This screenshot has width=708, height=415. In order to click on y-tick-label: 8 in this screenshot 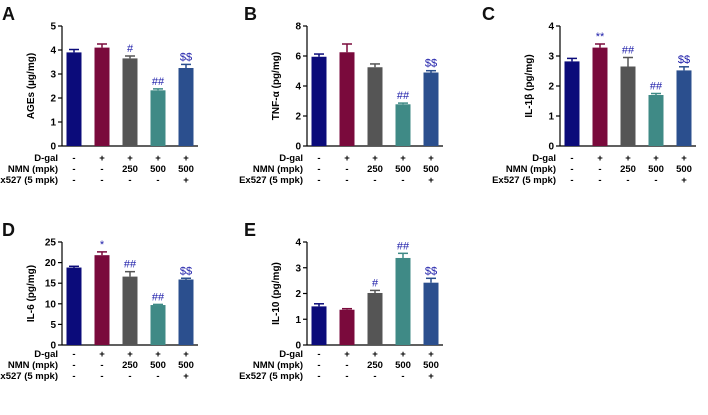, I will do `click(298, 27)`.